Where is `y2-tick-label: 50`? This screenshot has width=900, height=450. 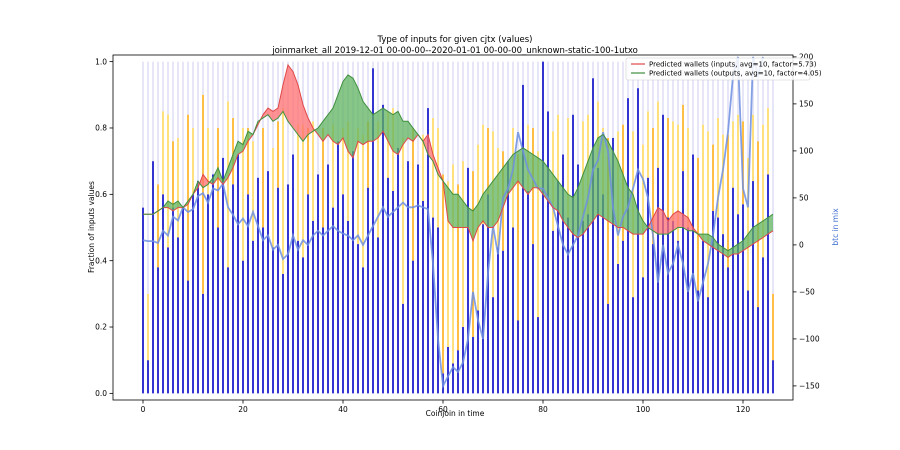
y2-tick-label: 50 is located at coordinates (804, 198).